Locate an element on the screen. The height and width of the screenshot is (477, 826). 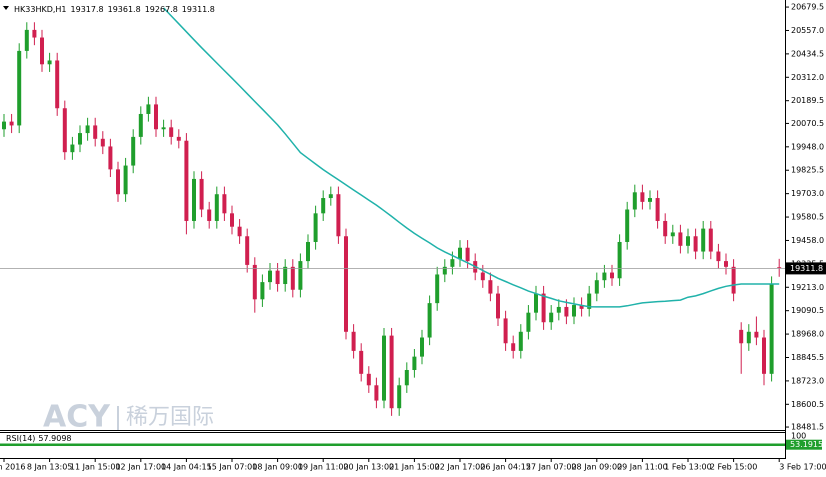
x-tick-label: 2 Feb 15:00 is located at coordinates (733, 467).